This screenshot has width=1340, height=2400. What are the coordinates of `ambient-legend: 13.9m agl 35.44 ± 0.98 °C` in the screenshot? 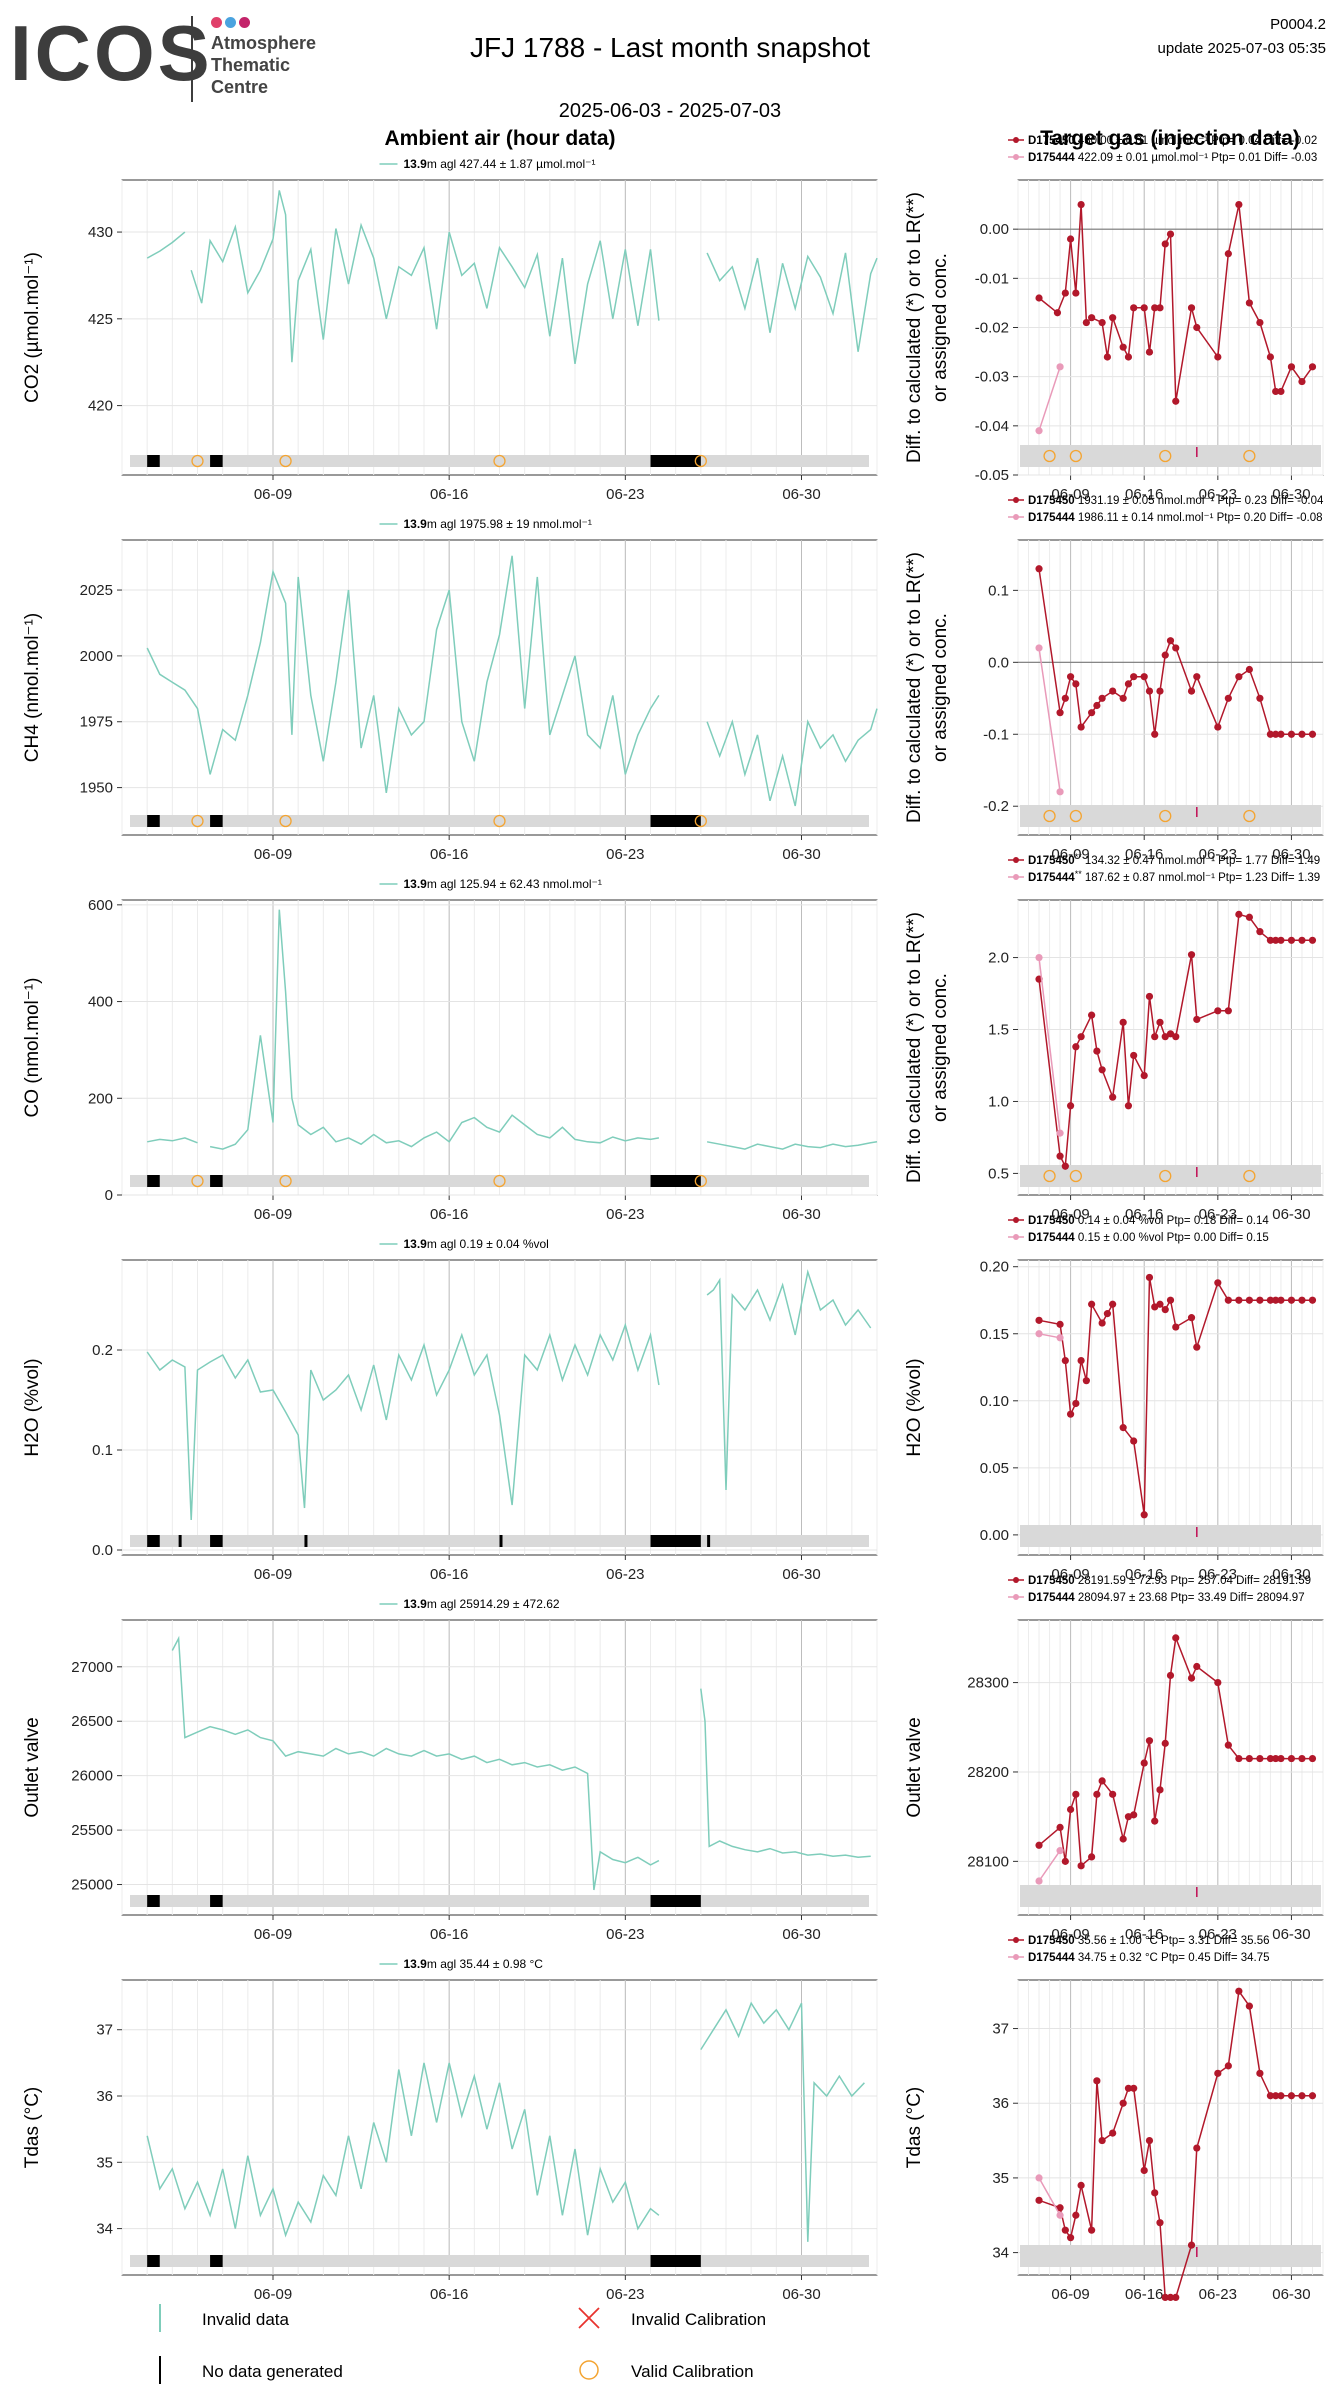 It's located at (474, 1964).